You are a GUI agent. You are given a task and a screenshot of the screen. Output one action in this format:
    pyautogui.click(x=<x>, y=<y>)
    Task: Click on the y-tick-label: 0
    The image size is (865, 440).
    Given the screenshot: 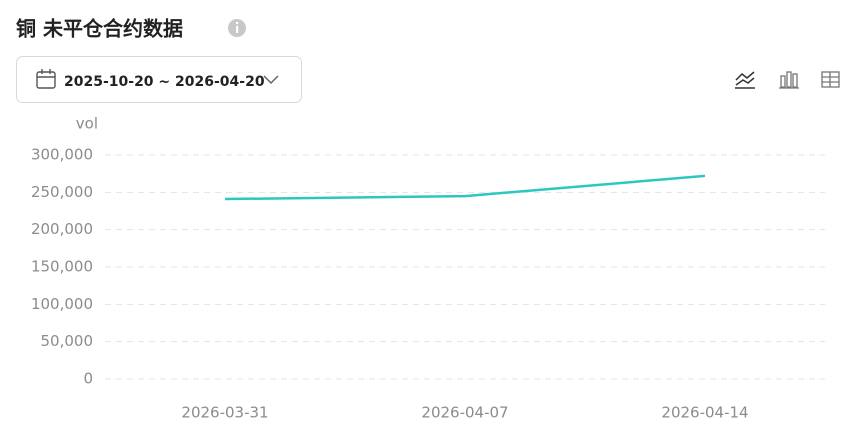 What is the action you would take?
    pyautogui.click(x=88, y=379)
    